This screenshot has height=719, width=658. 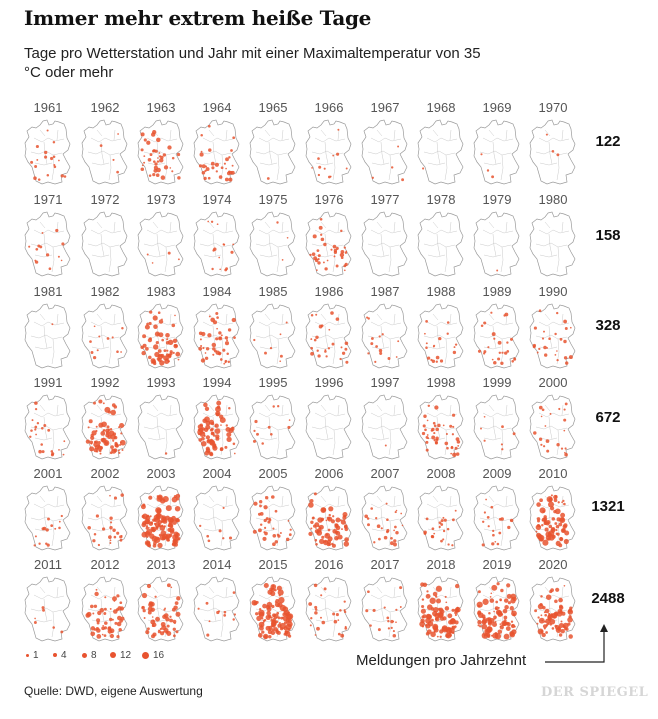 I want to click on year-map-1982: 1982, so click(x=105, y=326).